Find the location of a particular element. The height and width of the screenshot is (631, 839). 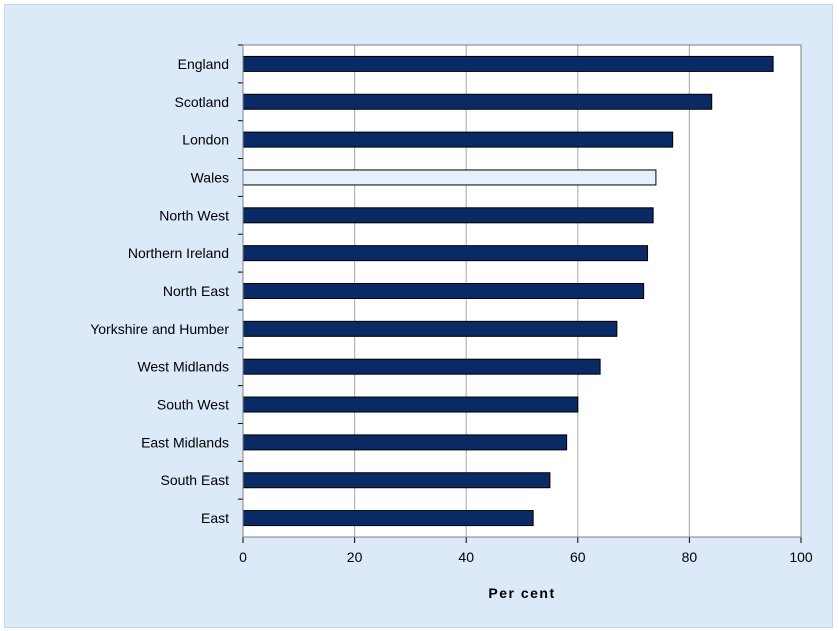

bar-england is located at coordinates (508, 63).